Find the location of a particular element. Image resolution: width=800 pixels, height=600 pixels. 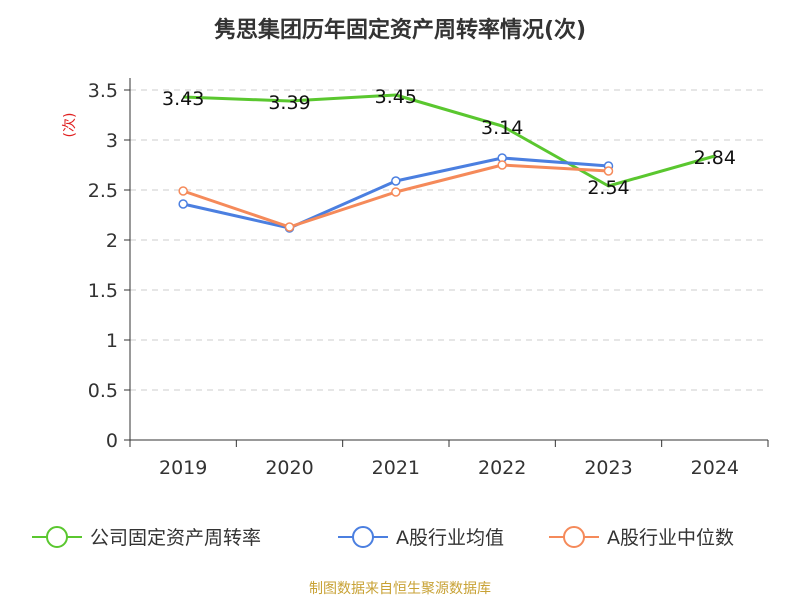

data-label: 3.39 is located at coordinates (289, 103).